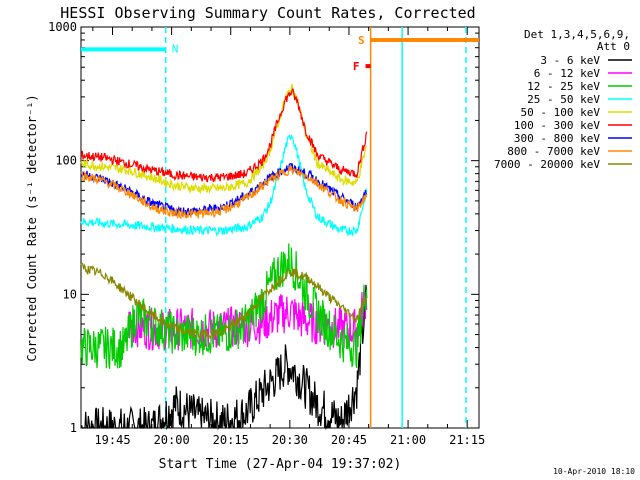 Image resolution: width=640 pixels, height=480 pixels. Describe the element at coordinates (594, 471) in the screenshot. I see `plot-timestamp: 10-Apr-2010 18:10` at that location.